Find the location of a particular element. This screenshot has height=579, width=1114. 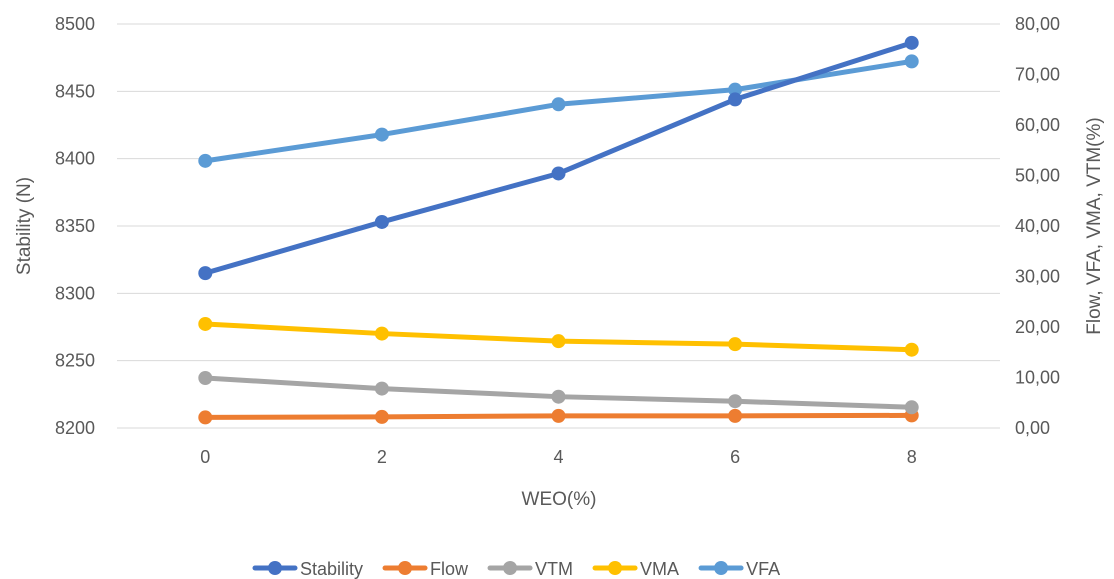

legend-item-vfa: VFA is located at coordinates (739, 569).